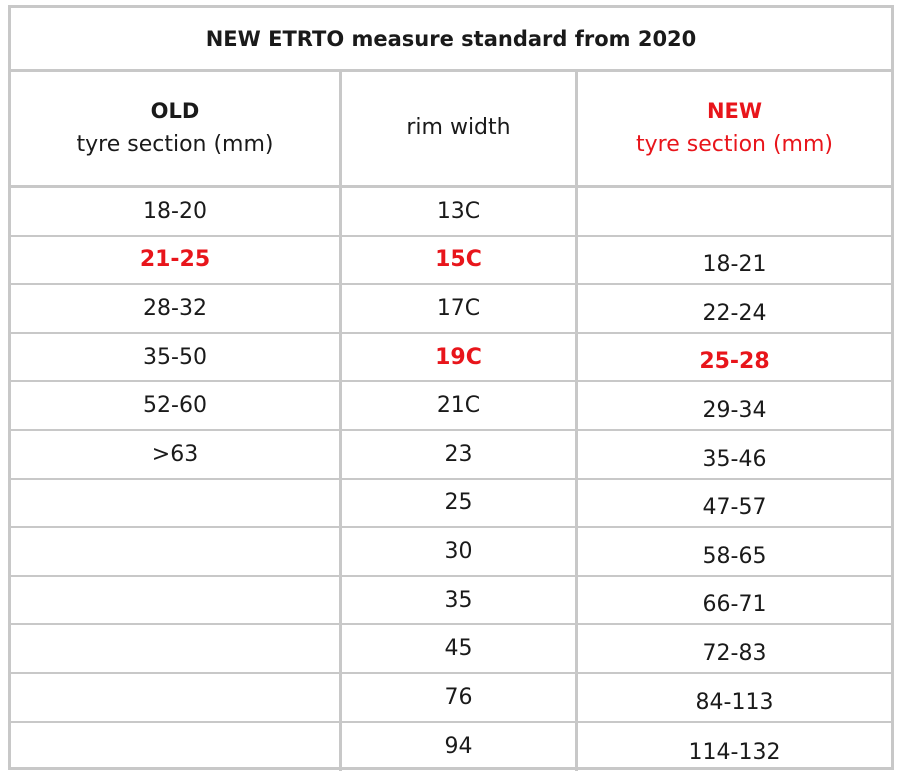 This screenshot has width=900, height=775. I want to click on table-row: 76 84-113, so click(451, 698).